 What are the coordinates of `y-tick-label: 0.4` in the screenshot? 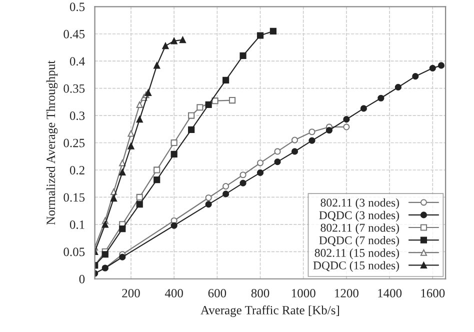 It's located at (77, 61).